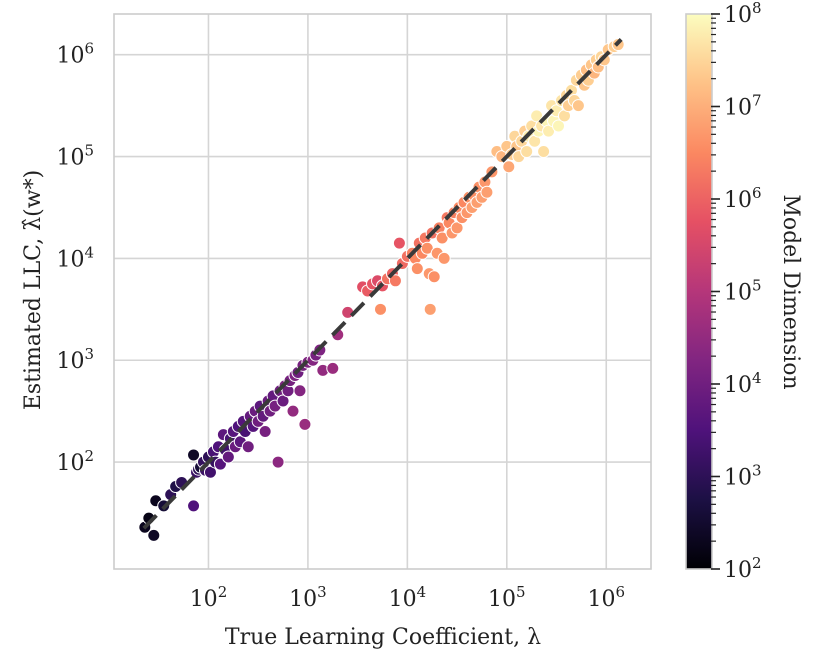 This screenshot has height=663, width=814. I want to click on x-tick-label: 10⁴, so click(408, 597).